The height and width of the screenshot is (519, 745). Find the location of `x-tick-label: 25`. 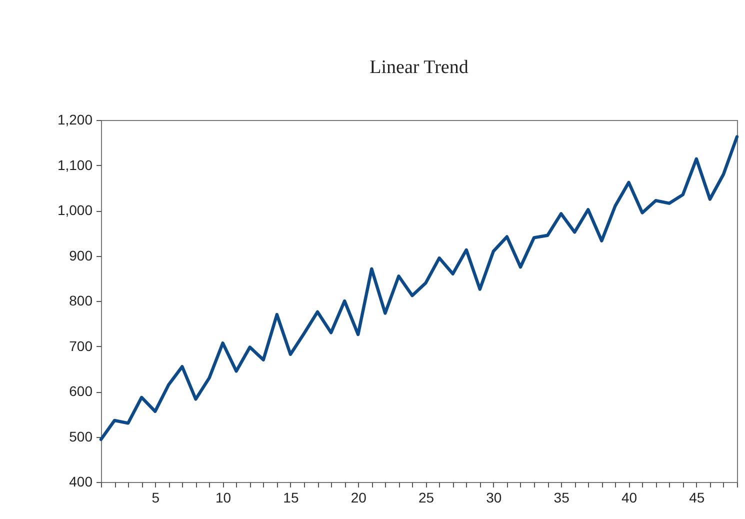

x-tick-label: 25 is located at coordinates (426, 498).